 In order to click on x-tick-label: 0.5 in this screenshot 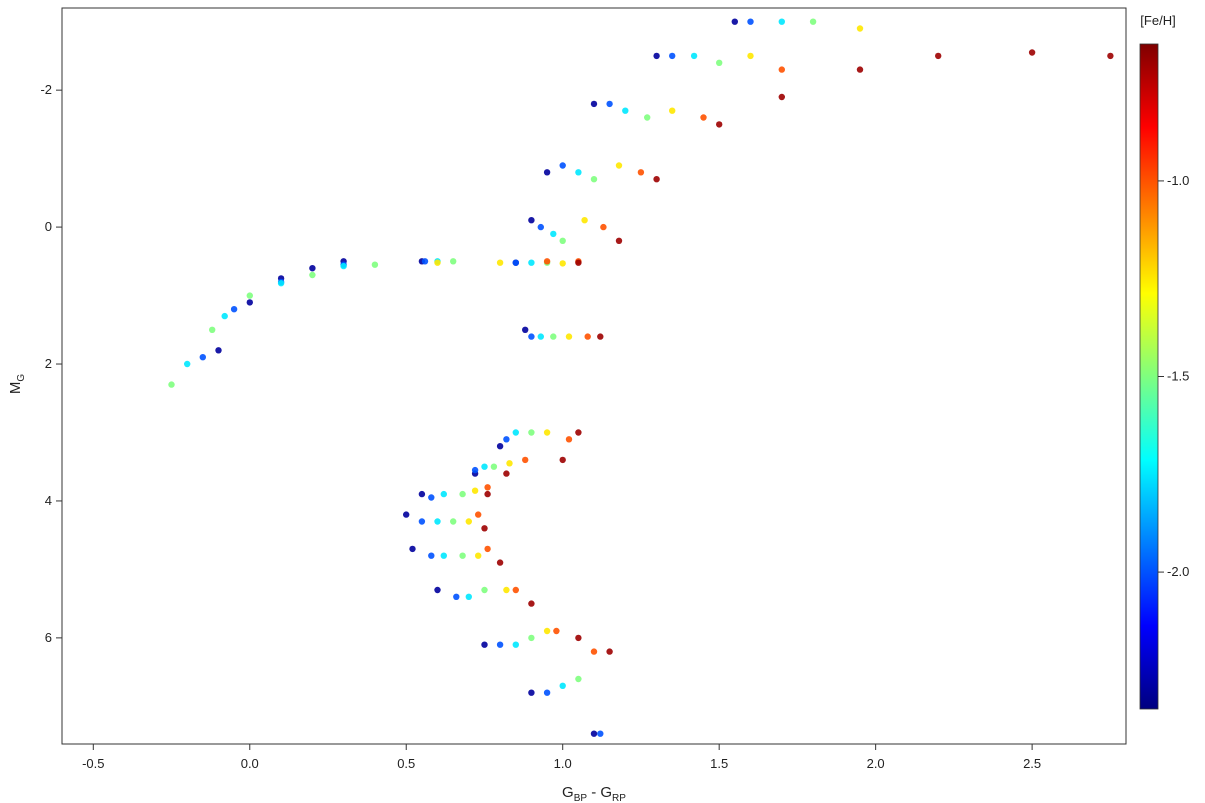, I will do `click(406, 763)`.